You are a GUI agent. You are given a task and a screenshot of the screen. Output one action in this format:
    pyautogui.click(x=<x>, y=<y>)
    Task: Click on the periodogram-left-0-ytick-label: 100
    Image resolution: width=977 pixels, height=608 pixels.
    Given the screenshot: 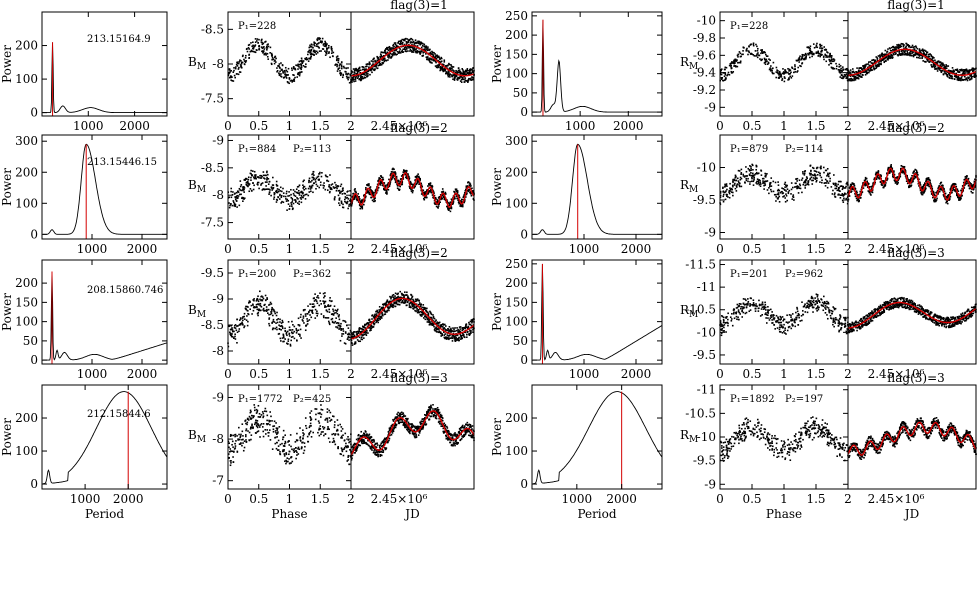 What is the action you would take?
    pyautogui.click(x=26, y=79)
    